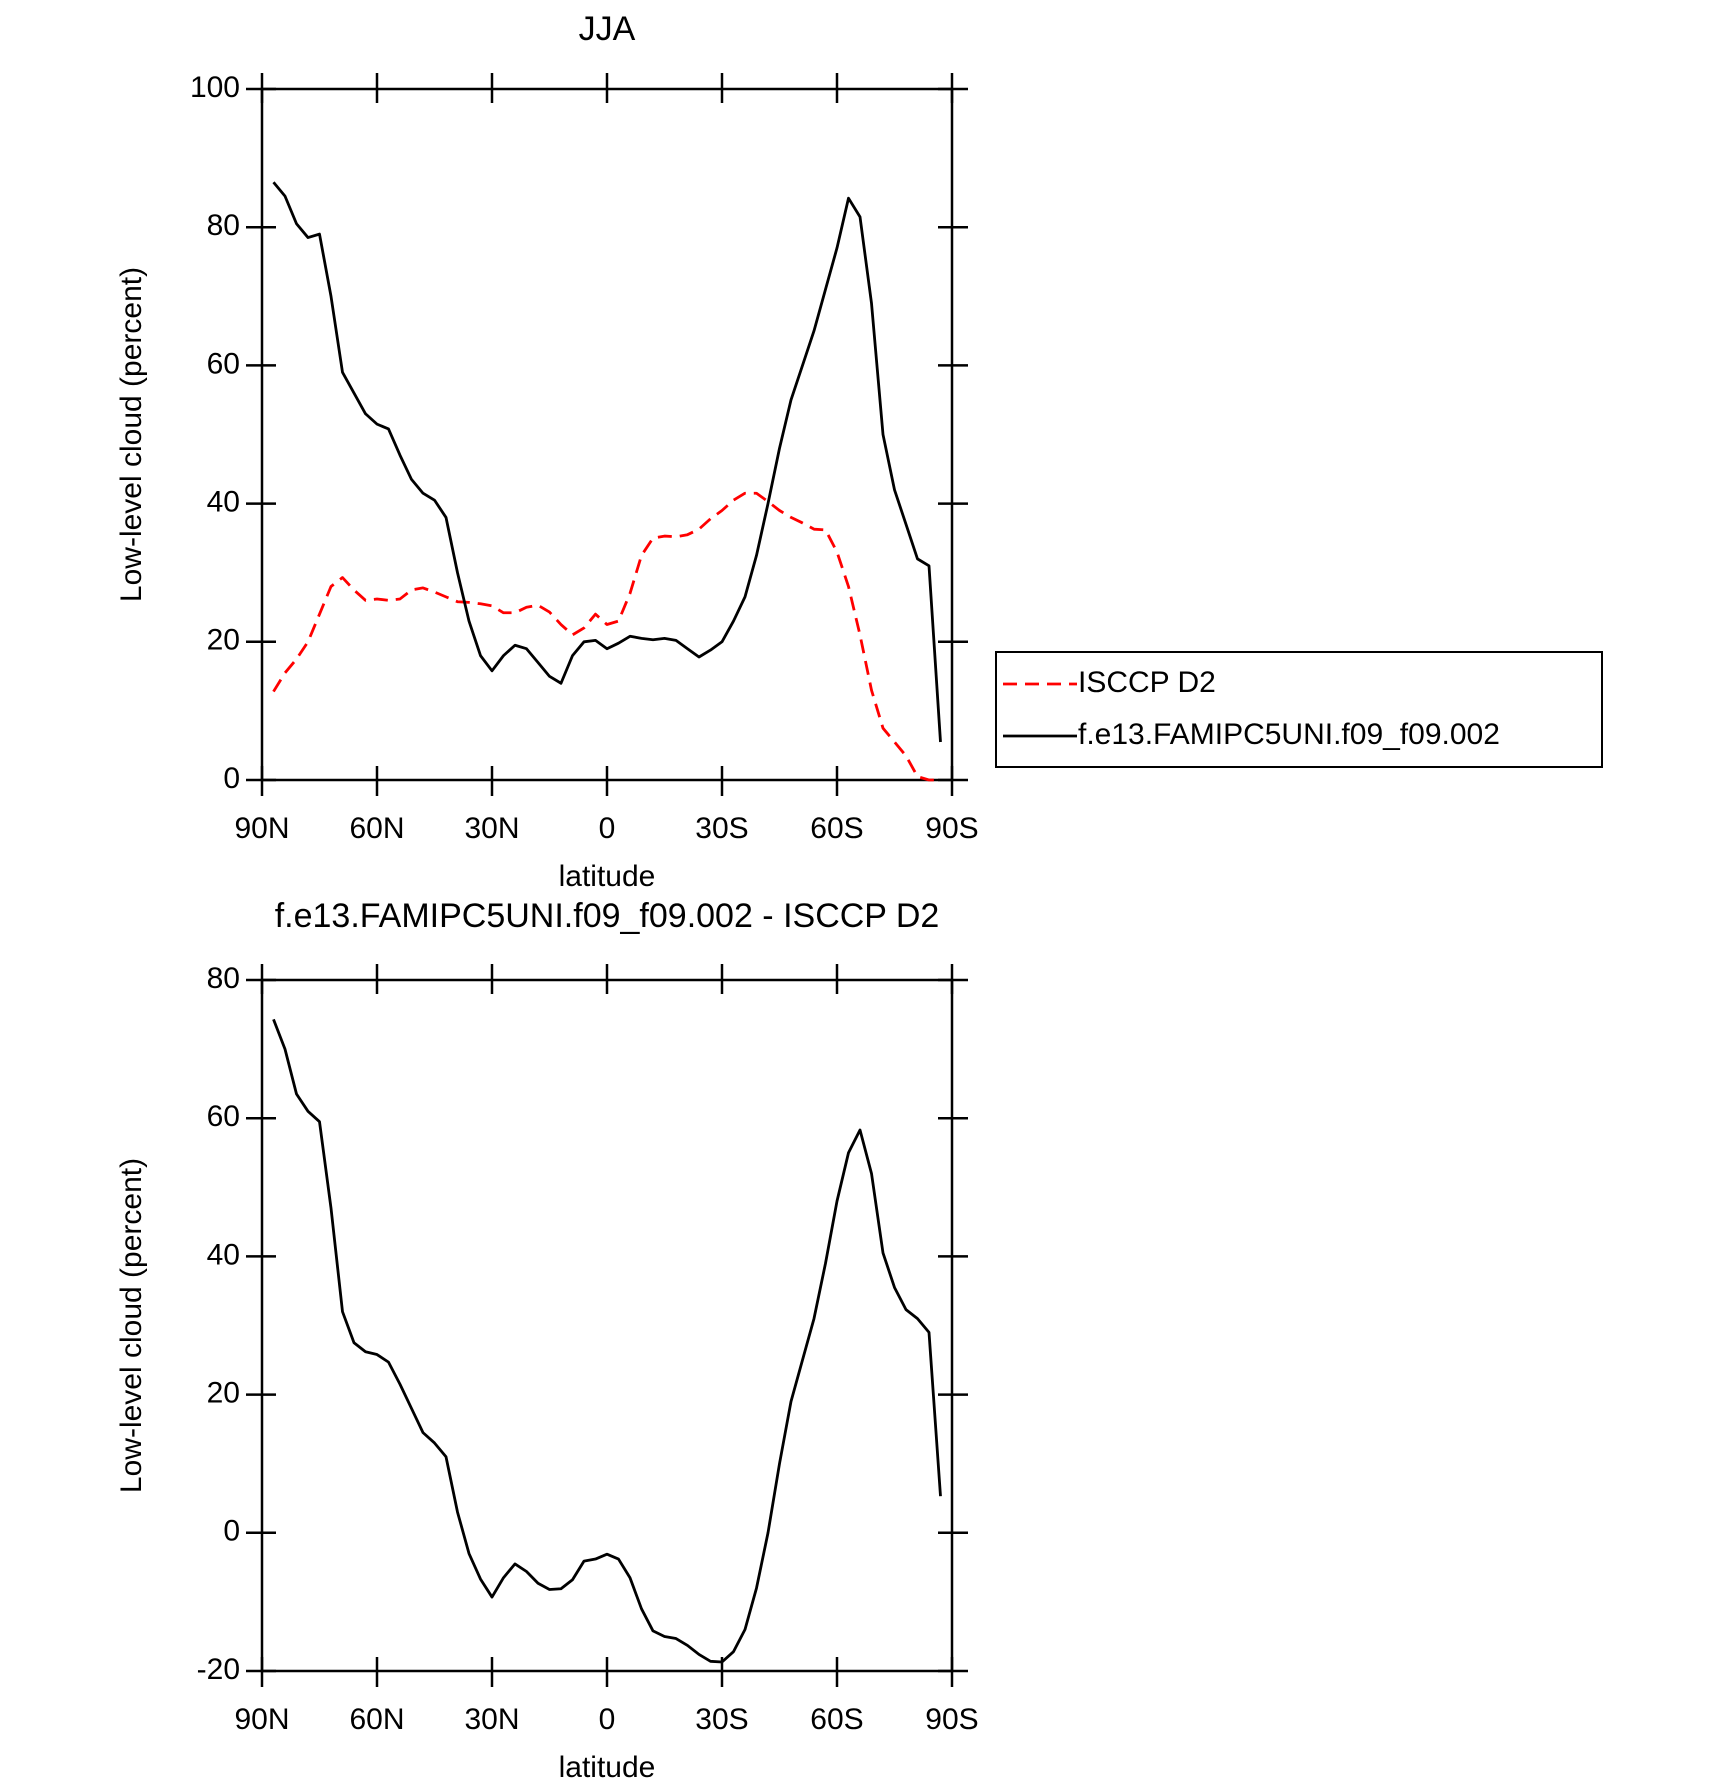 The width and height of the screenshot is (1710, 1789). I want to click on chart-title: JJA, so click(607, 29).